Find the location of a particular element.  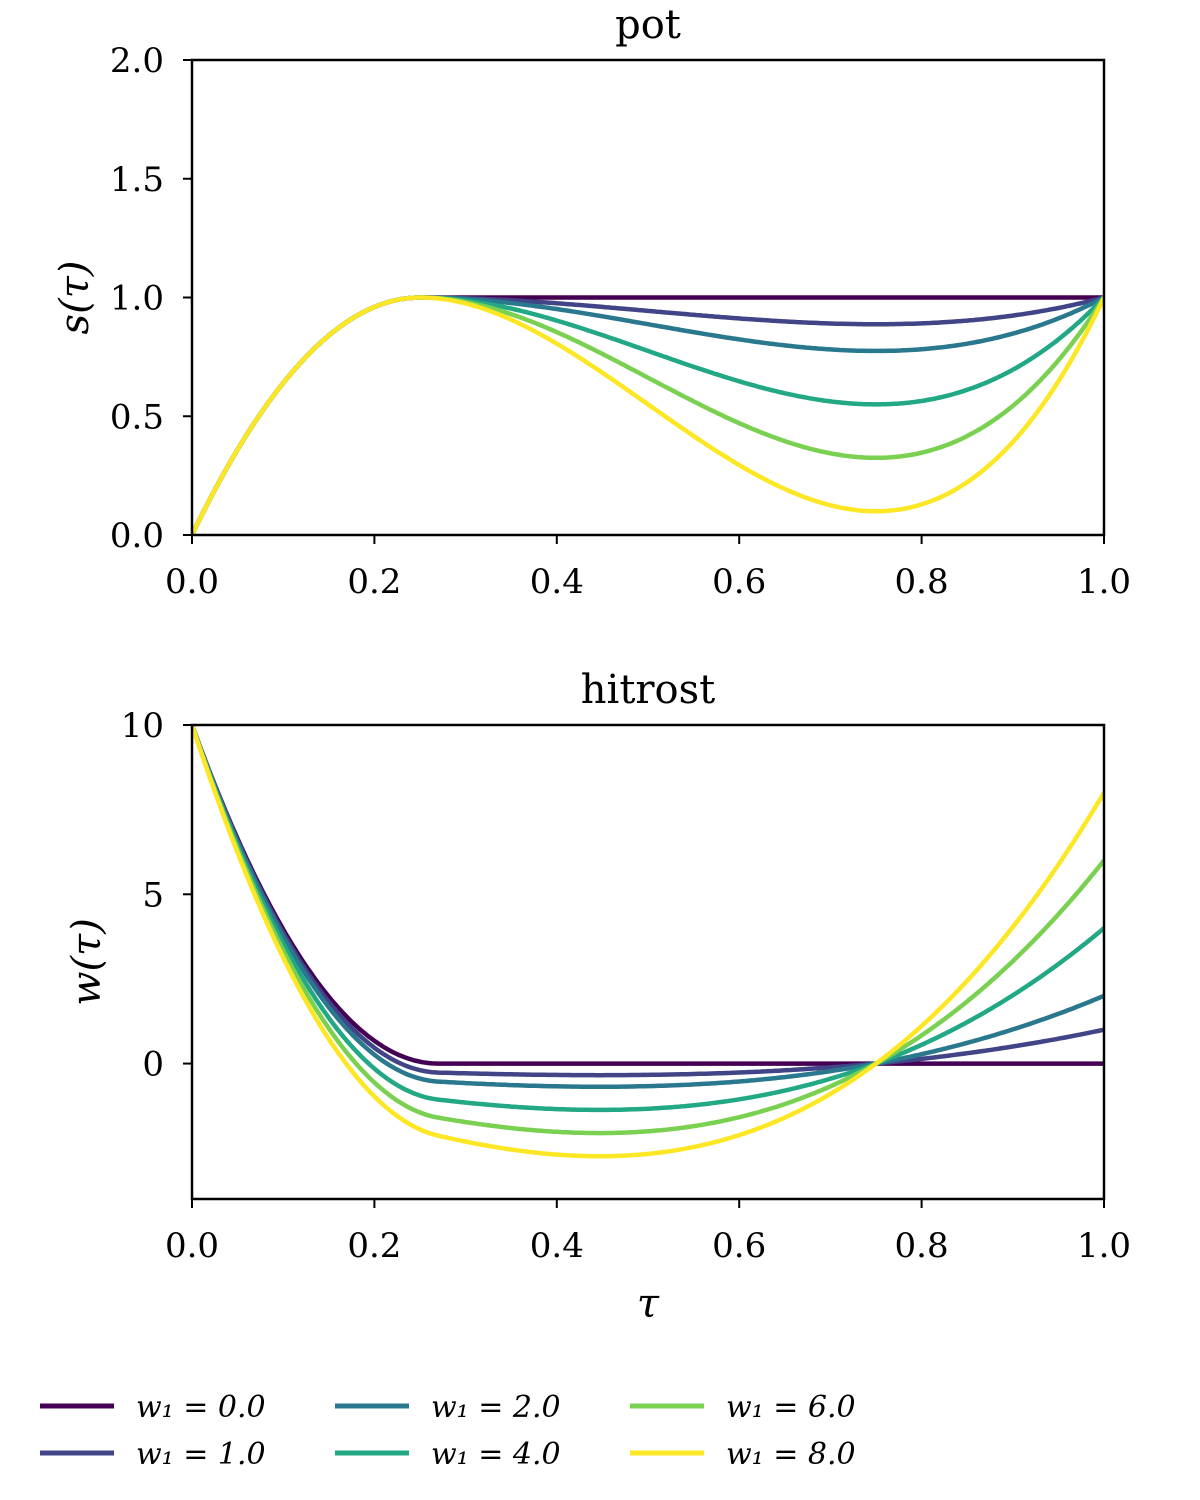

legend-entry: w₁ = 0.0 is located at coordinates (153, 1407).